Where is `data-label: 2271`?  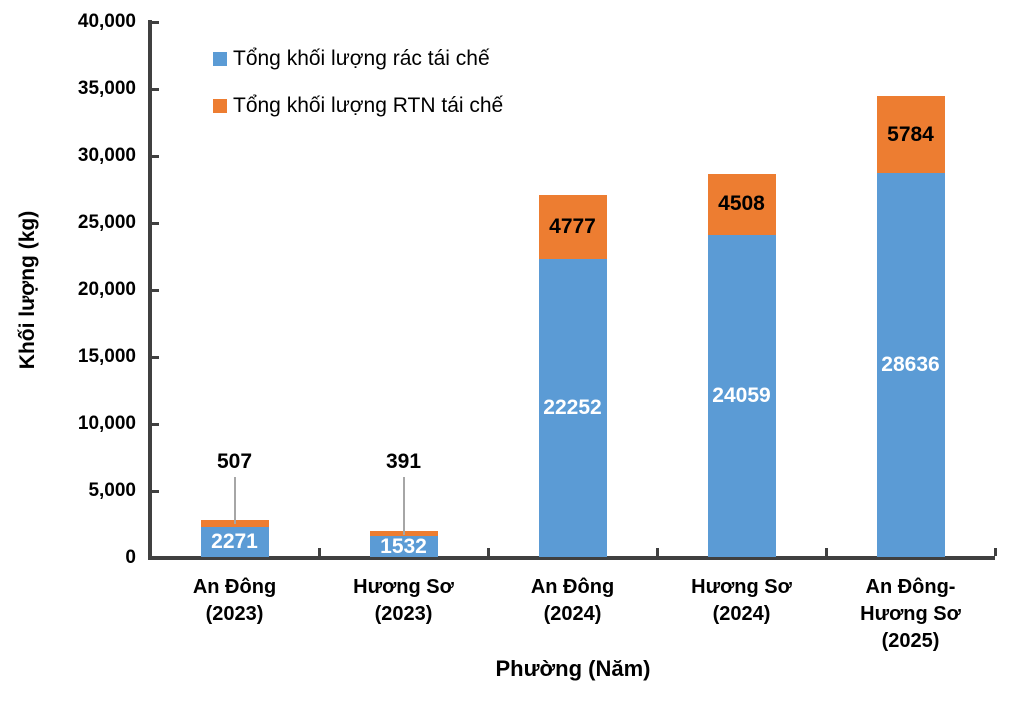 data-label: 2271 is located at coordinates (234, 541).